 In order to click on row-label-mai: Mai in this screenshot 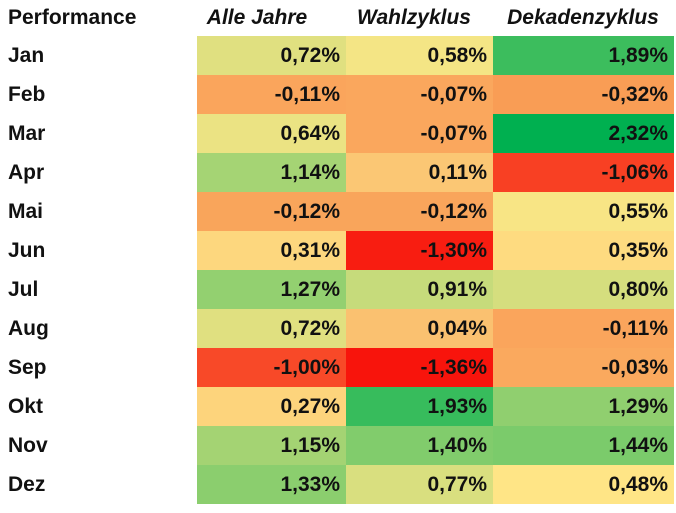, I will do `click(26, 211)`.